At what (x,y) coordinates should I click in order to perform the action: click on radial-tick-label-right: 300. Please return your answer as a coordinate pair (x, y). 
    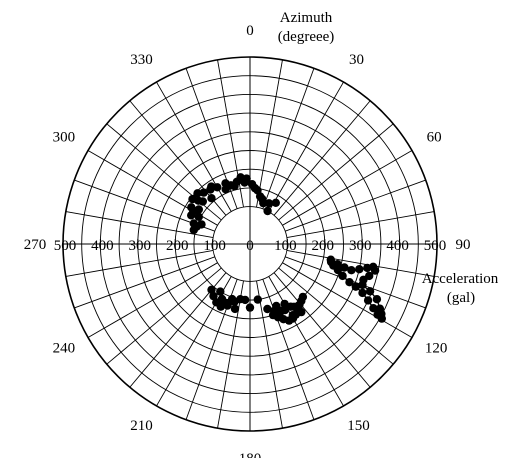
    Looking at the image, I should click on (360, 246).